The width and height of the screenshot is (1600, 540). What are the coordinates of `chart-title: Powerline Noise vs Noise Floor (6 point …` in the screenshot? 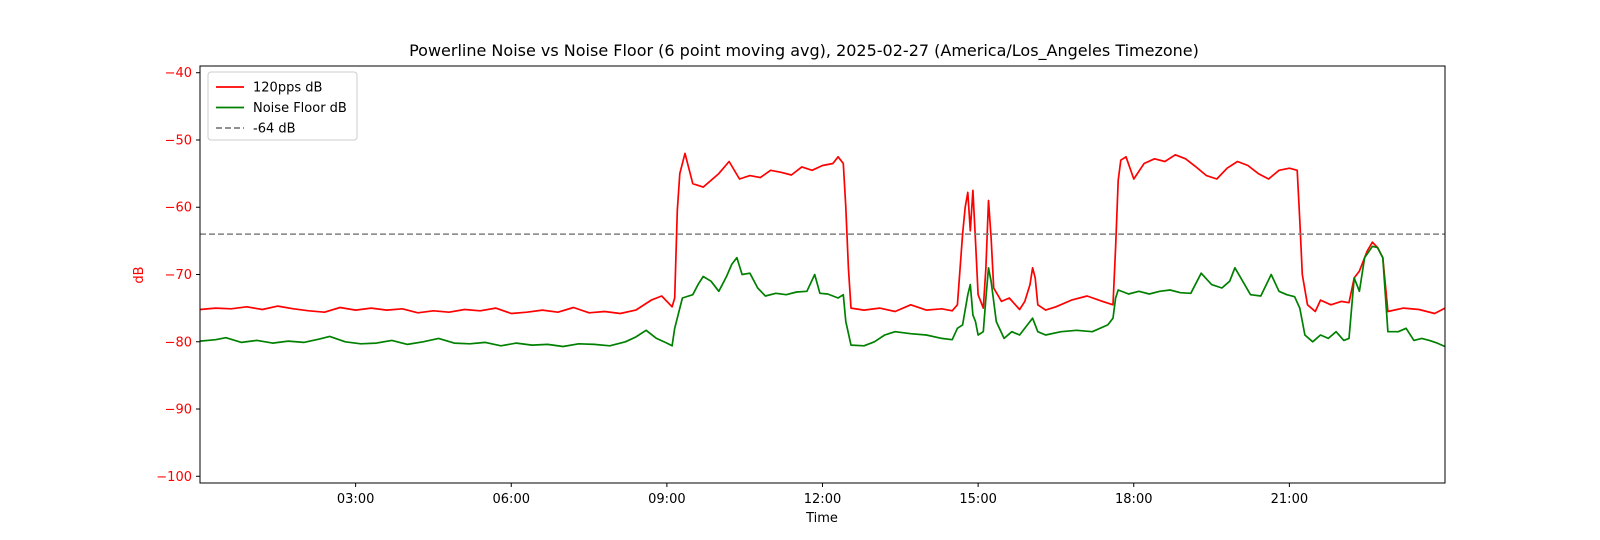 It's located at (804, 51).